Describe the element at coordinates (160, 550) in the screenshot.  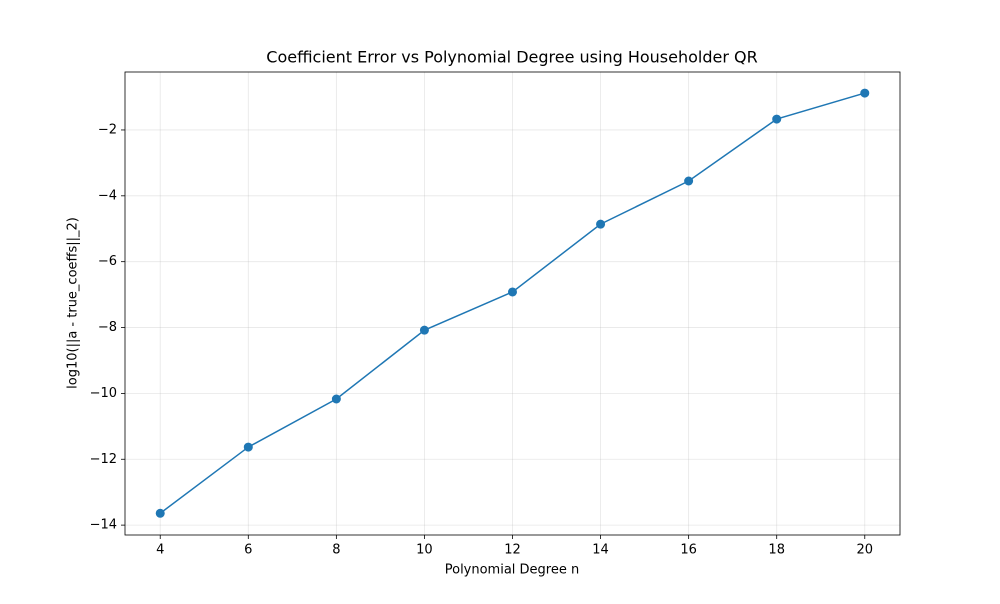
I see `x-tick-label: 4` at that location.